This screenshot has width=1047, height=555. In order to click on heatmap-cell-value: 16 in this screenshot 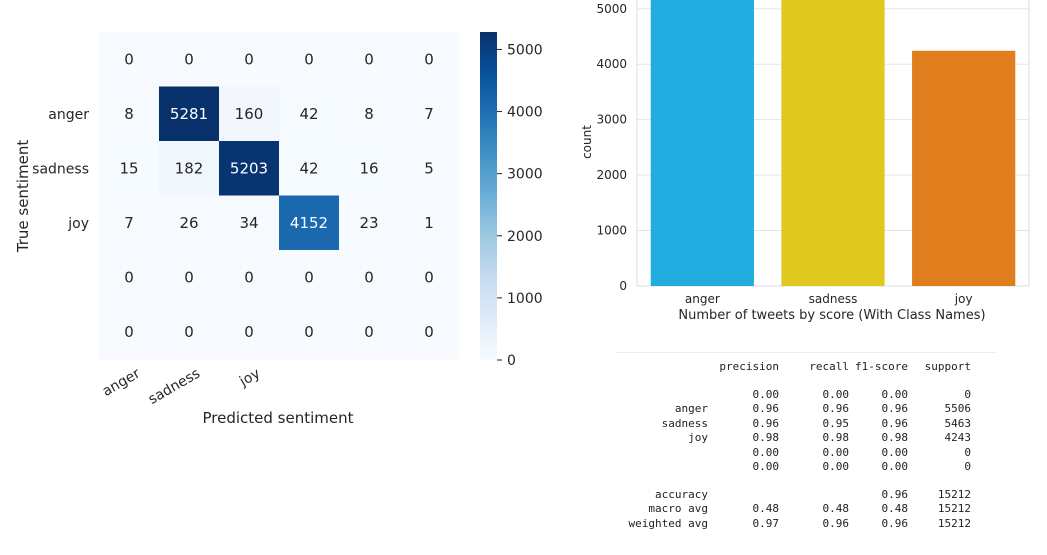, I will do `click(368, 168)`.